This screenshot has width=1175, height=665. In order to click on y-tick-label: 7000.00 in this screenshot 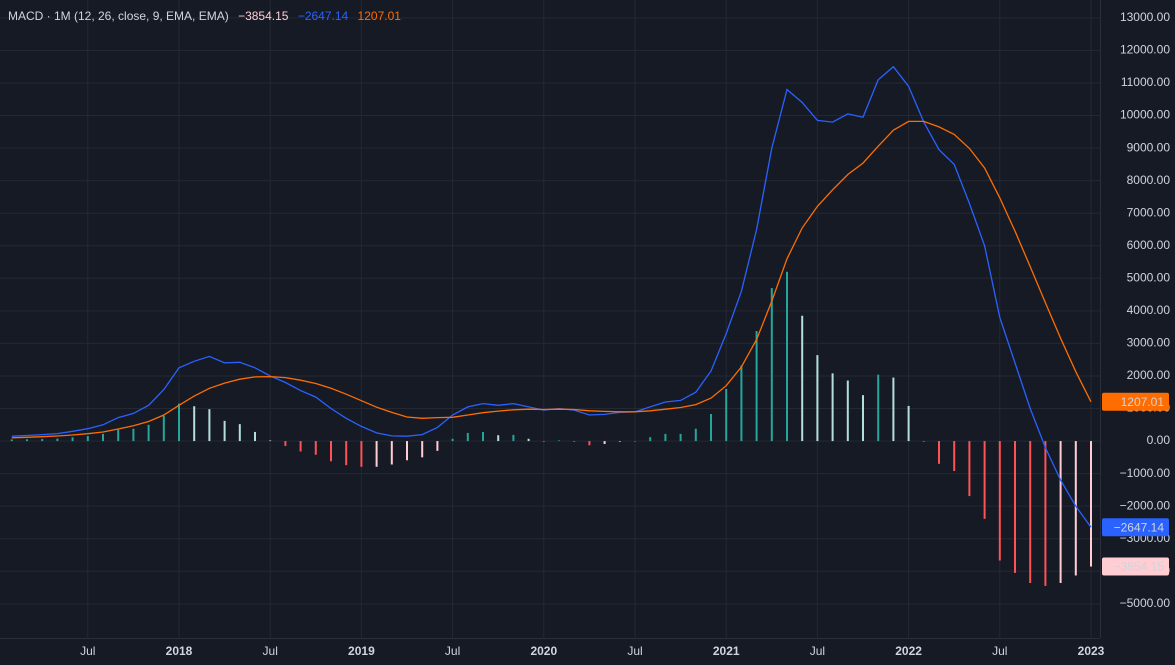, I will do `click(1149, 212)`.